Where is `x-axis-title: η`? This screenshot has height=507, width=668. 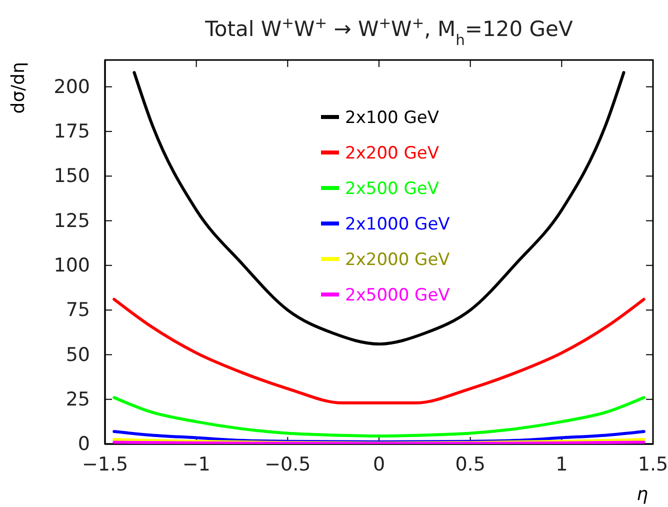
x-axis-title: η is located at coordinates (642, 494).